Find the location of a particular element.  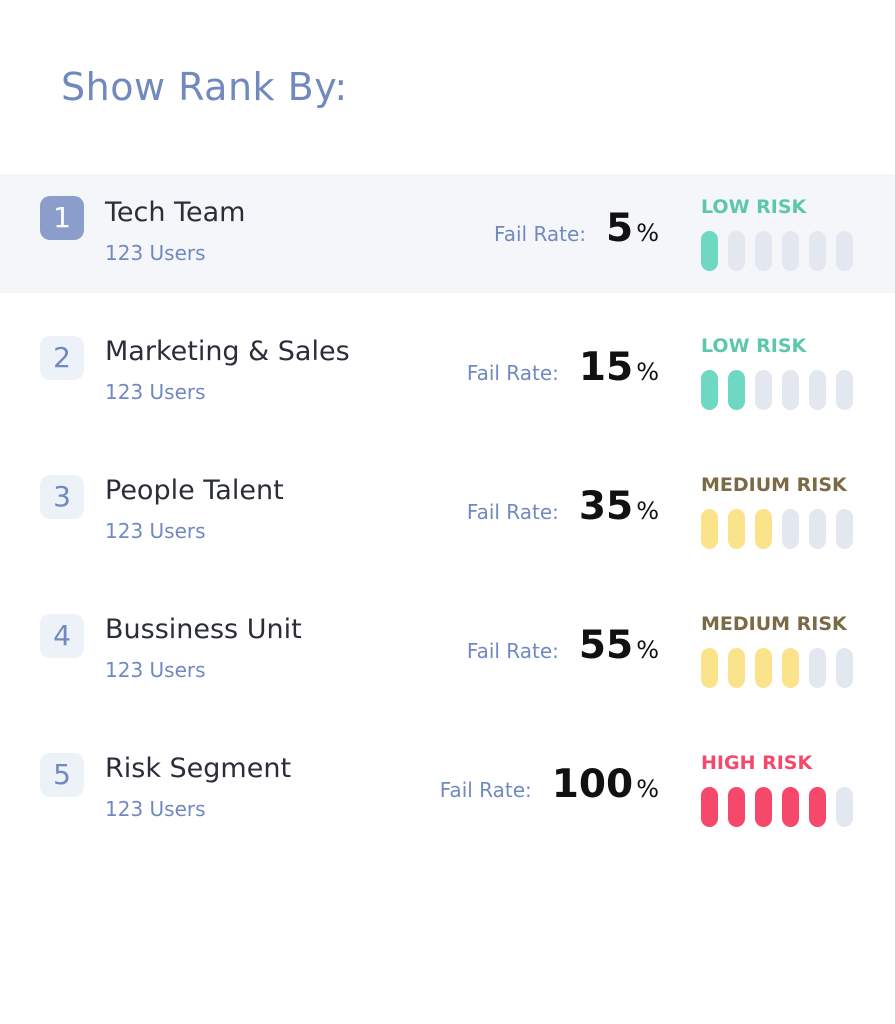

fail-rate: Fail Rate: 15 % is located at coordinates (563, 367).